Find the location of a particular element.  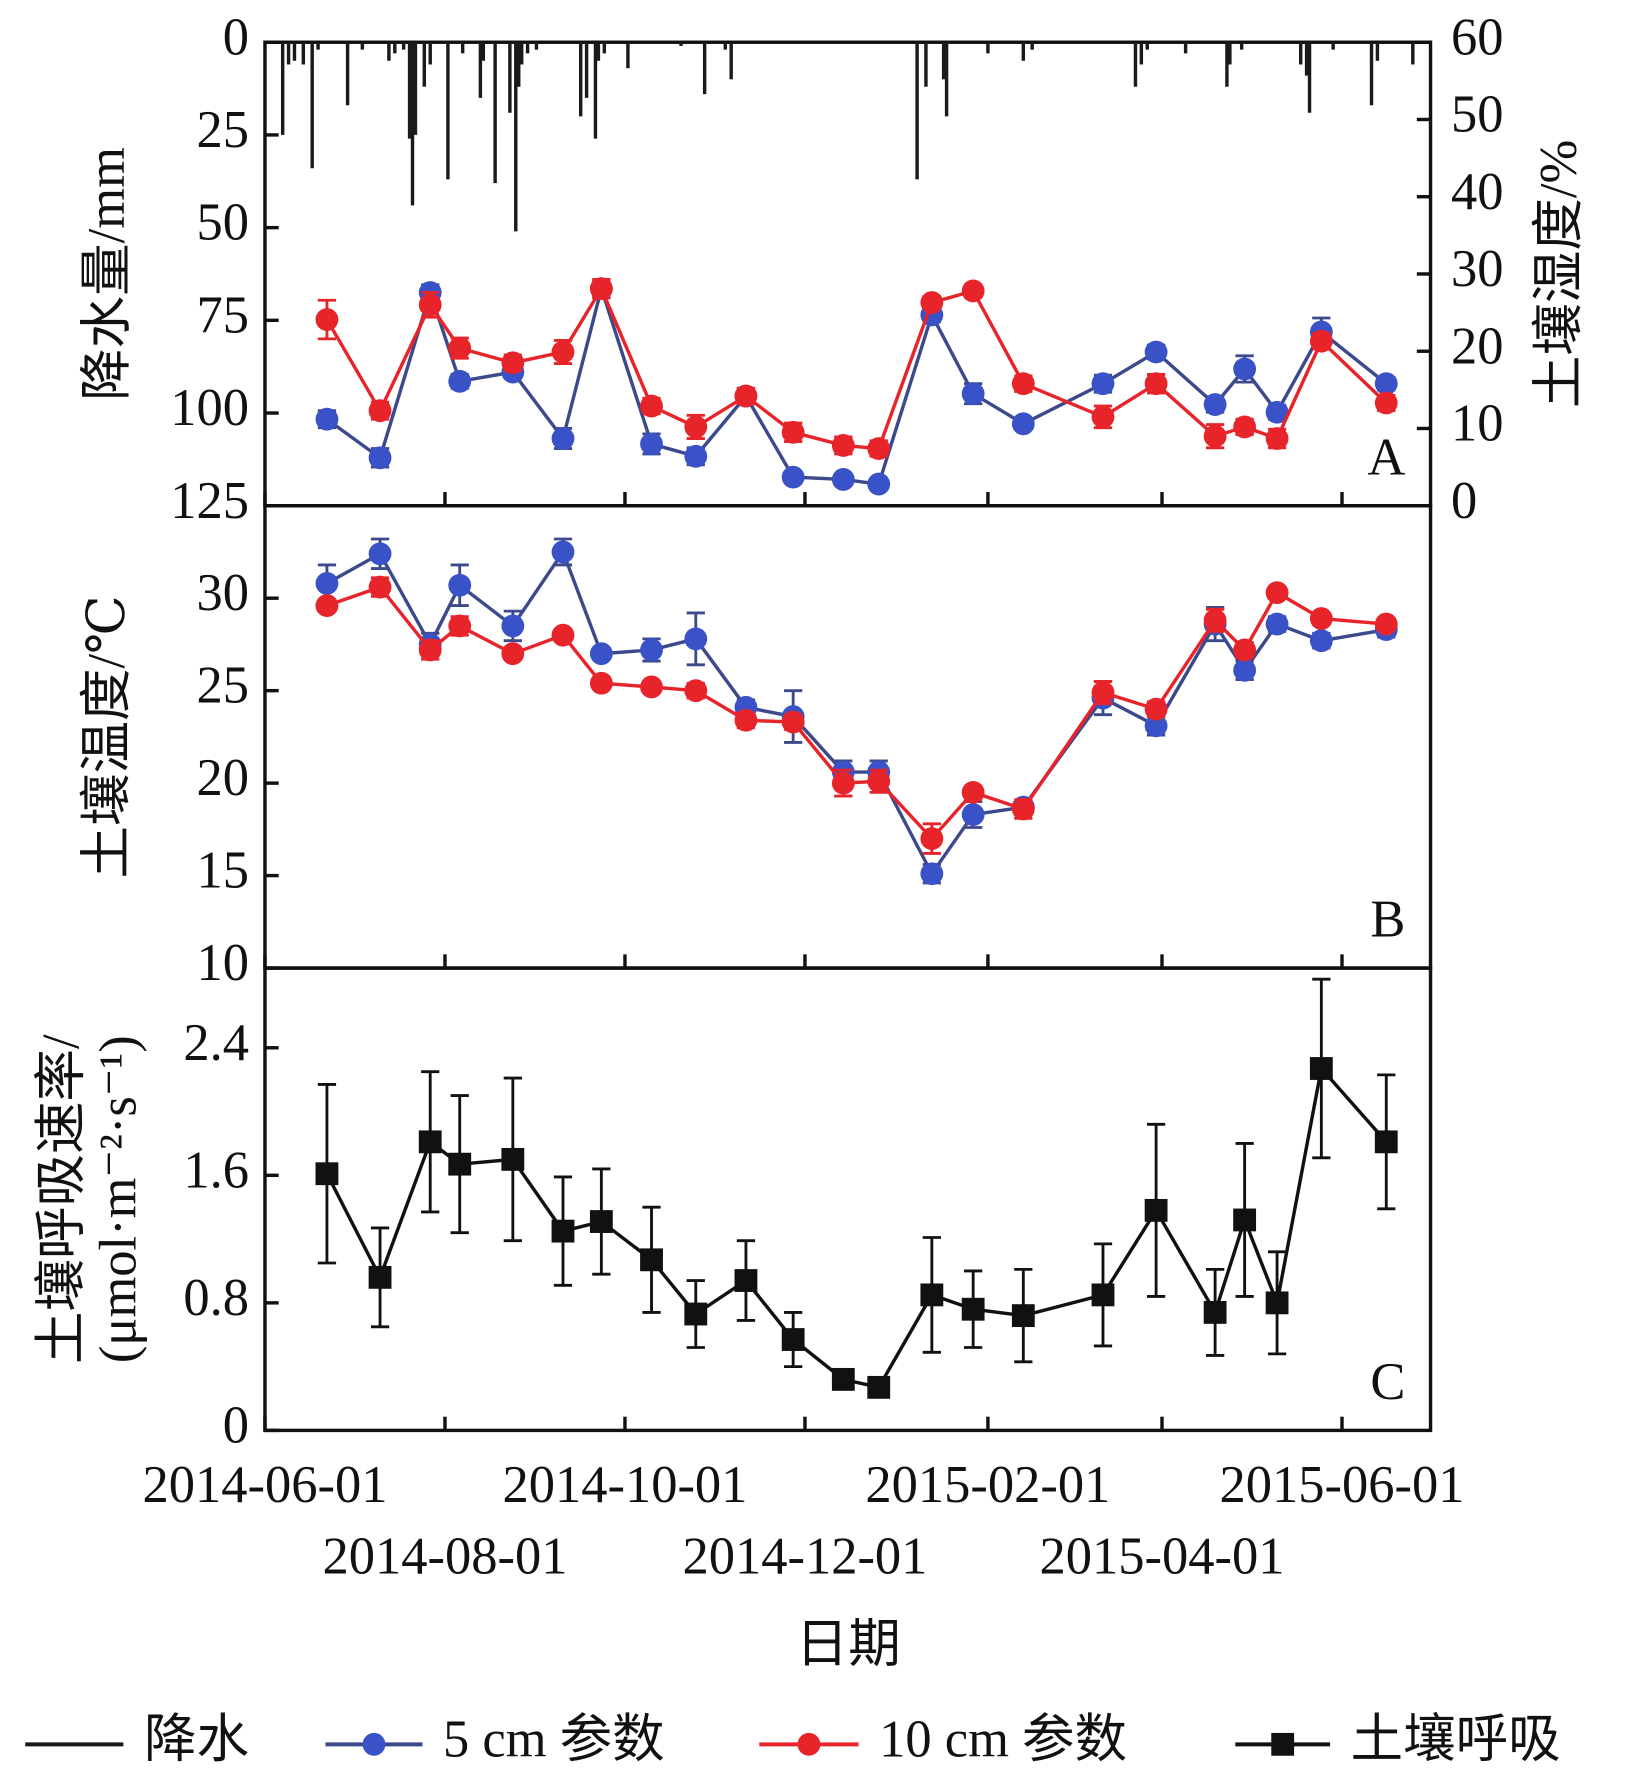

y2-tick-label: 50 is located at coordinates (1477, 115).